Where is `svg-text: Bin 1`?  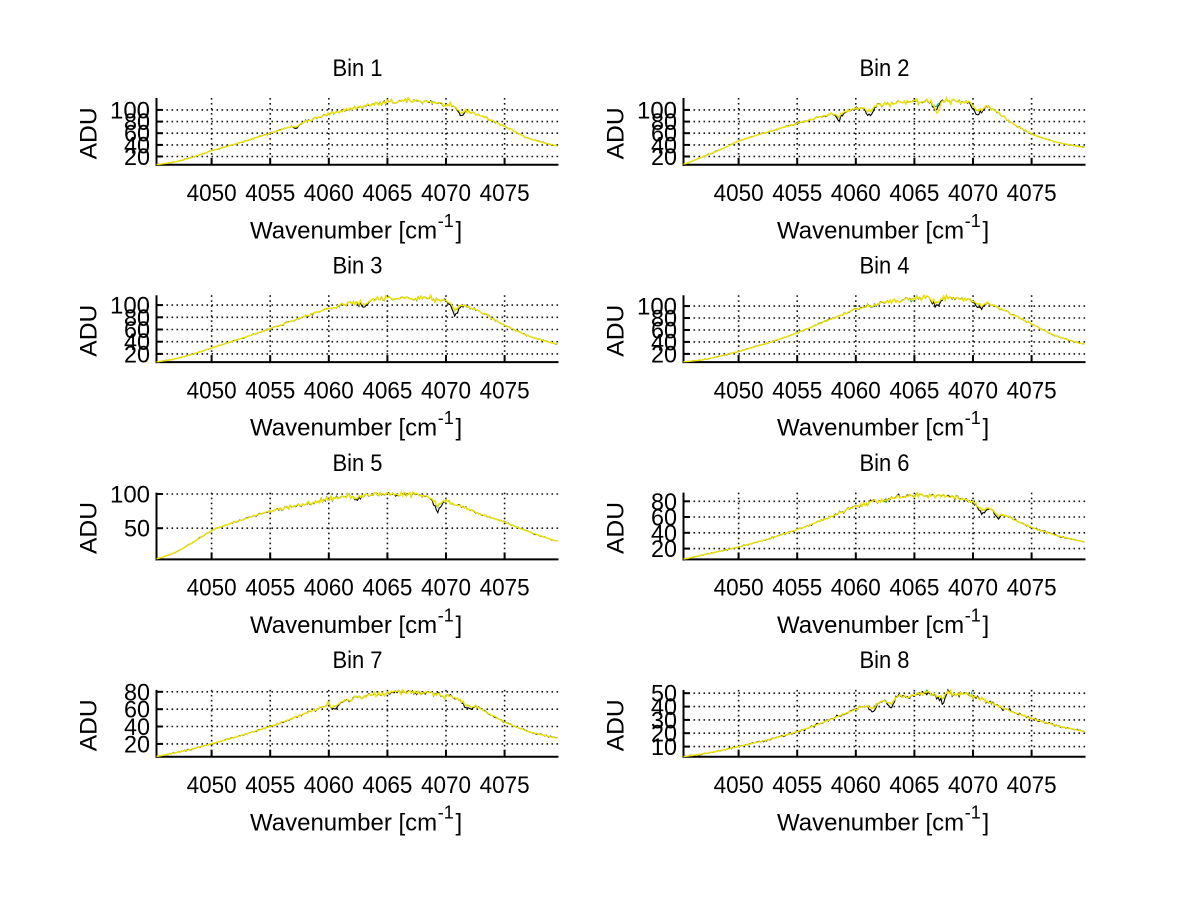 svg-text: Bin 1 is located at coordinates (358, 68).